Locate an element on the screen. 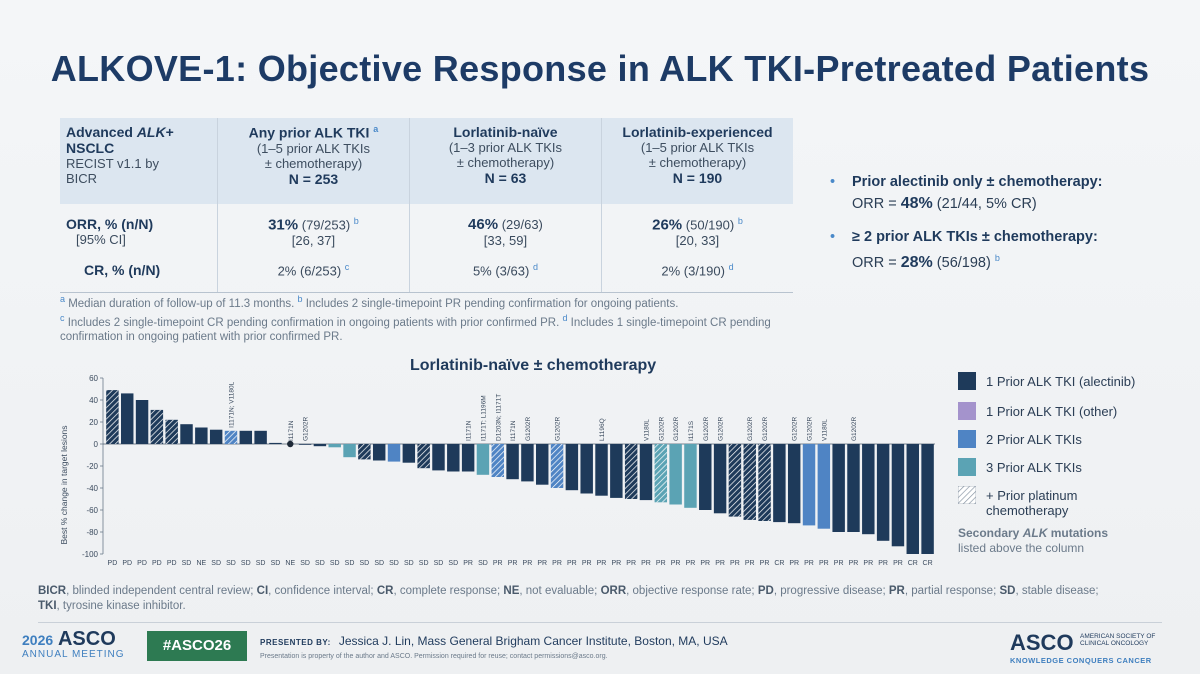 The width and height of the screenshot is (1200, 674). cr-label: CR, % (n/N) is located at coordinates (122, 270).